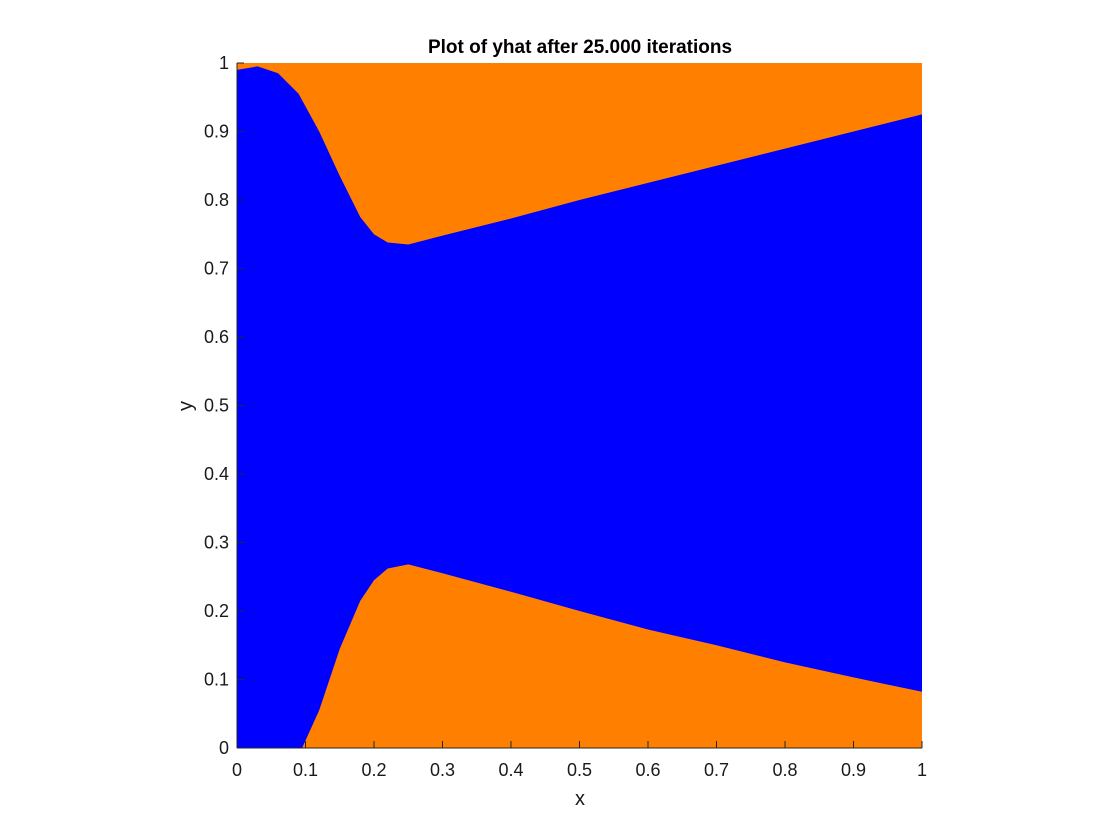  Describe the element at coordinates (922, 770) in the screenshot. I see `x-tick-label: 1` at that location.